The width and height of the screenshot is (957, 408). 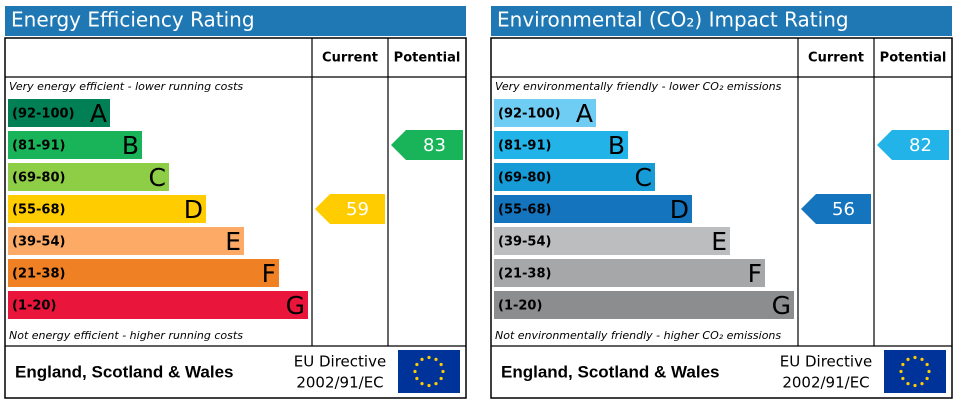 What do you see at coordinates (843, 209) in the screenshot?
I see `rating-value: 56` at bounding box center [843, 209].